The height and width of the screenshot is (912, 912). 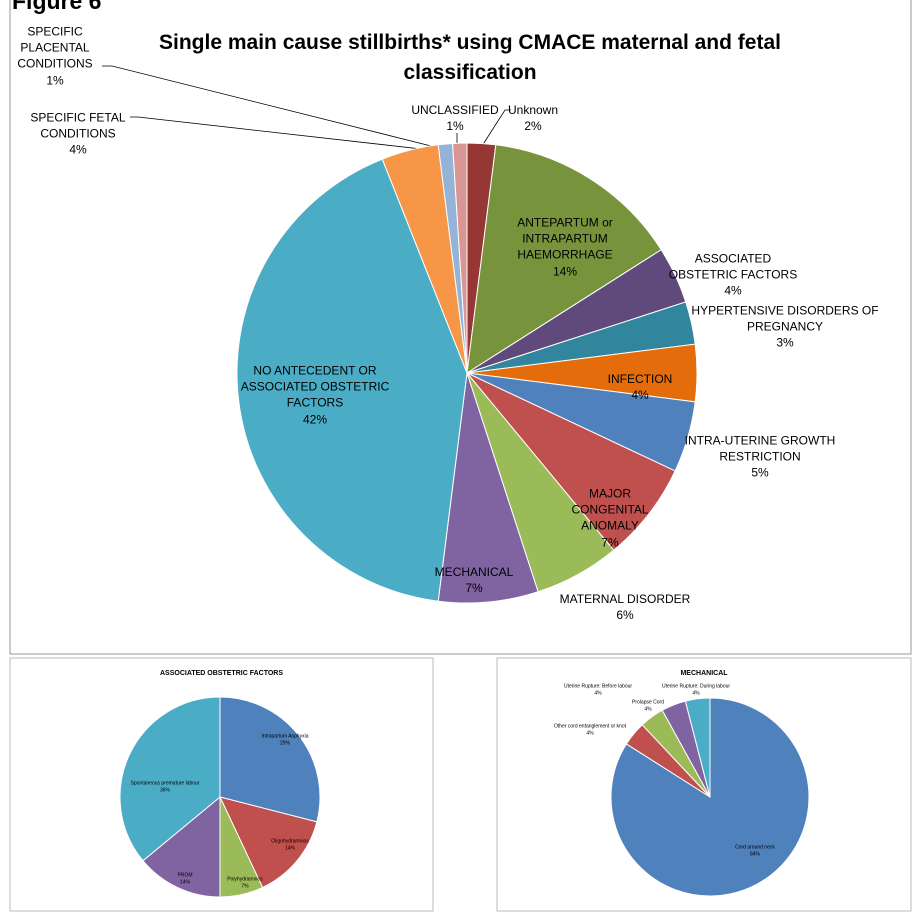 What do you see at coordinates (754, 854) in the screenshot?
I see `slice-value-label: 84%` at bounding box center [754, 854].